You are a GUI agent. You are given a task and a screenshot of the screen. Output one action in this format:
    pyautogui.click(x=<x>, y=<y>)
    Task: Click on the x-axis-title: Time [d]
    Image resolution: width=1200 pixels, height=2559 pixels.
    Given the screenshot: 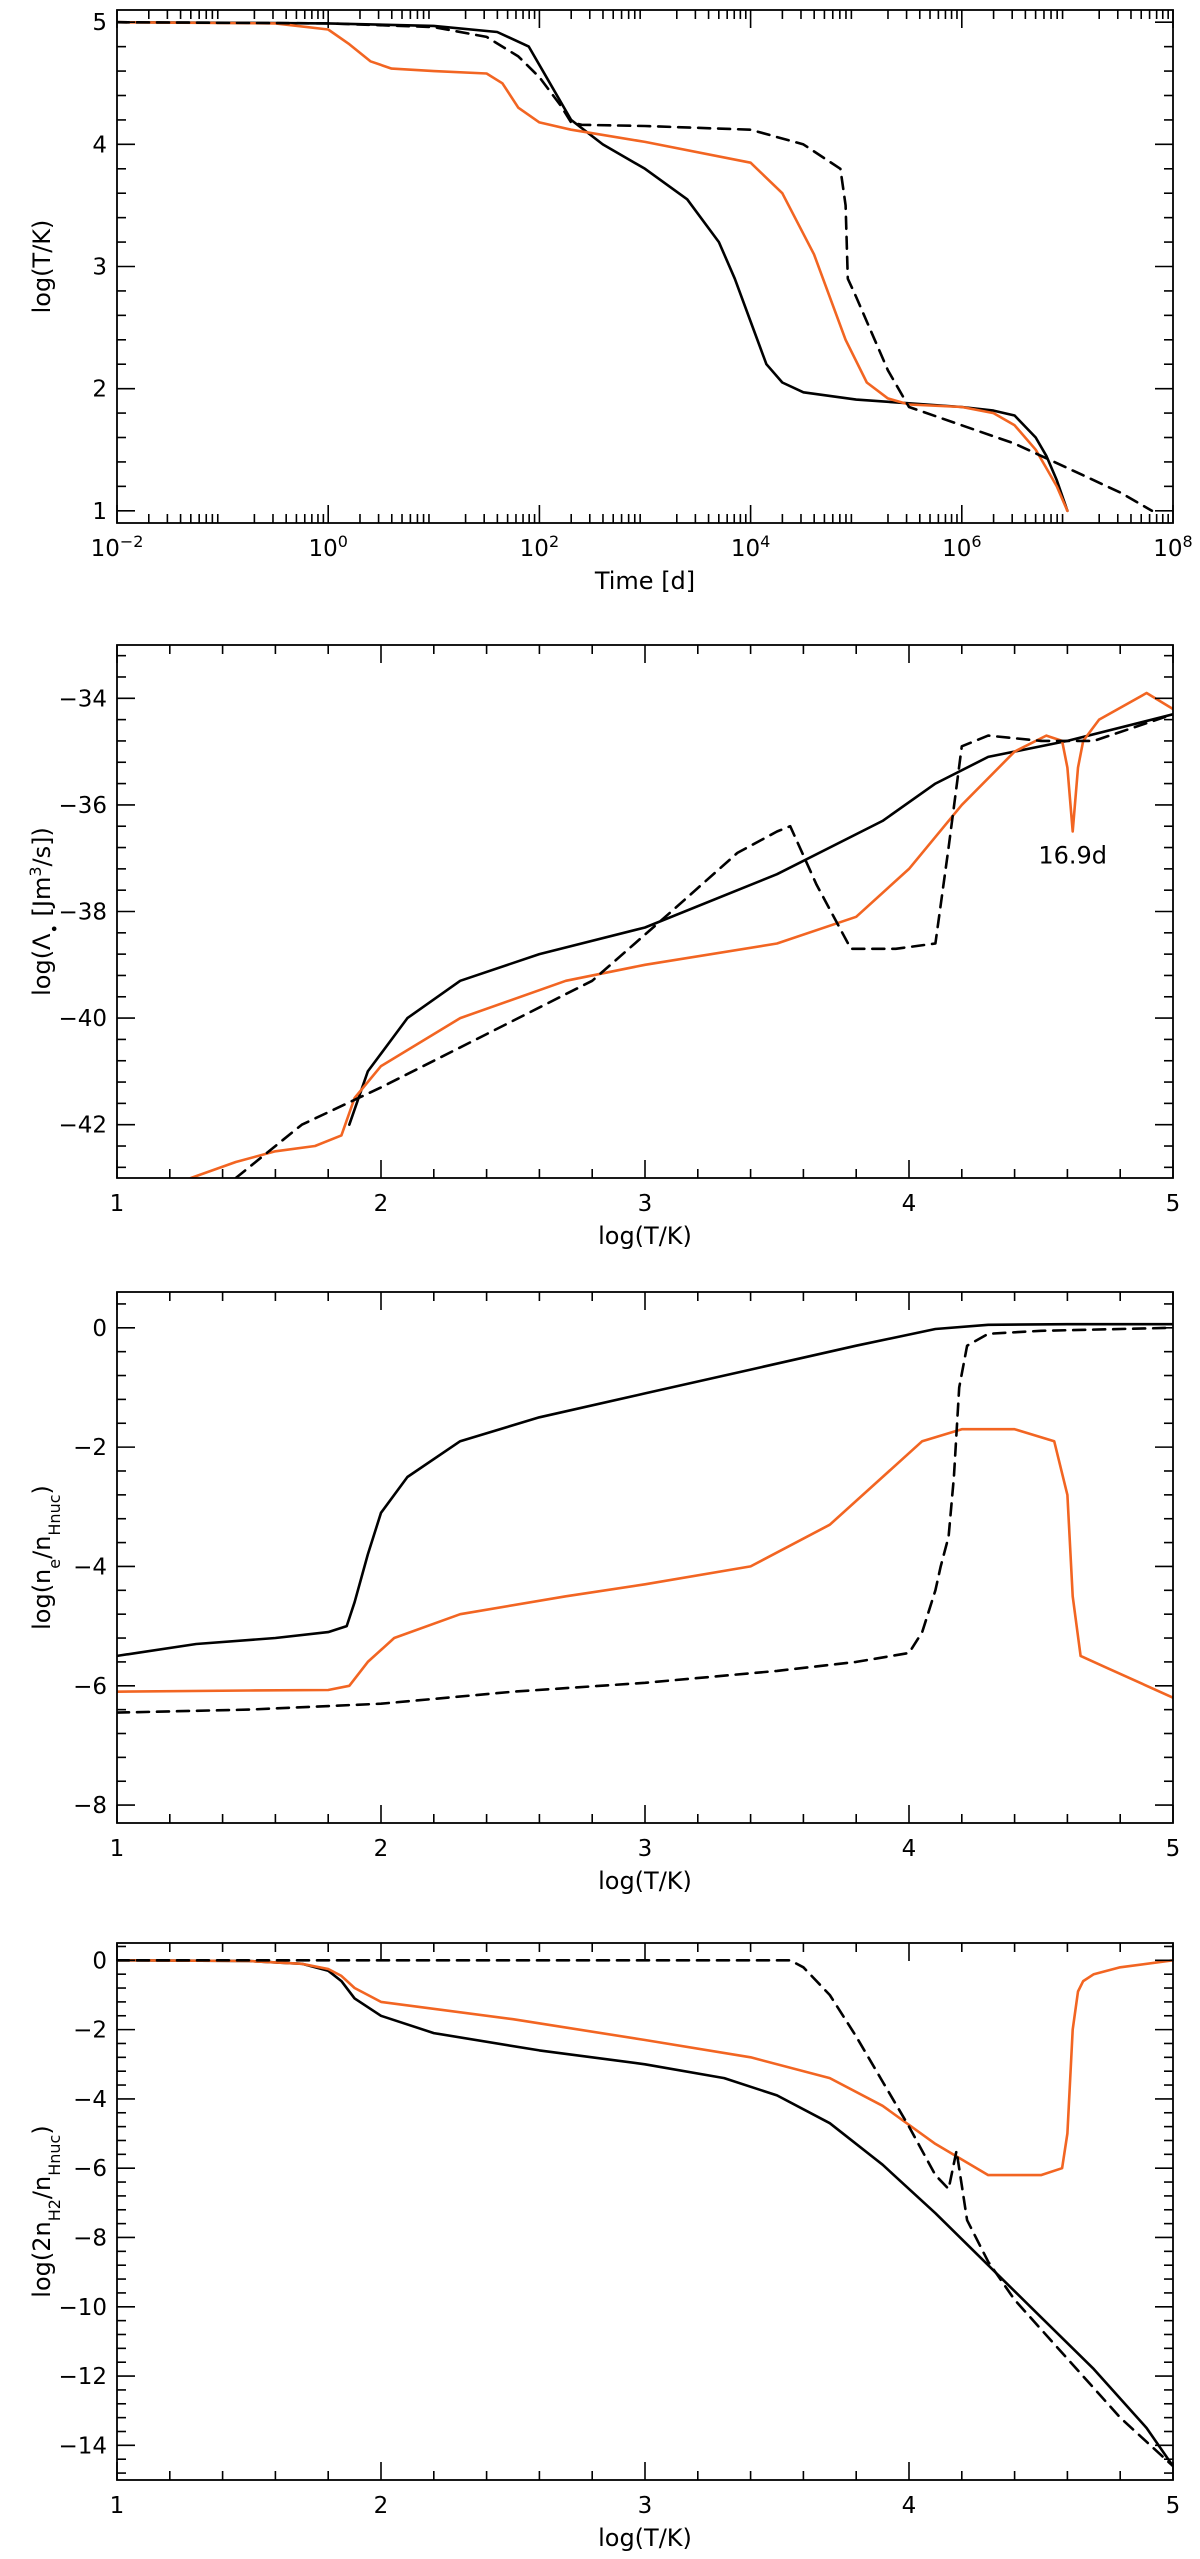 What is the action you would take?
    pyautogui.click(x=644, y=581)
    